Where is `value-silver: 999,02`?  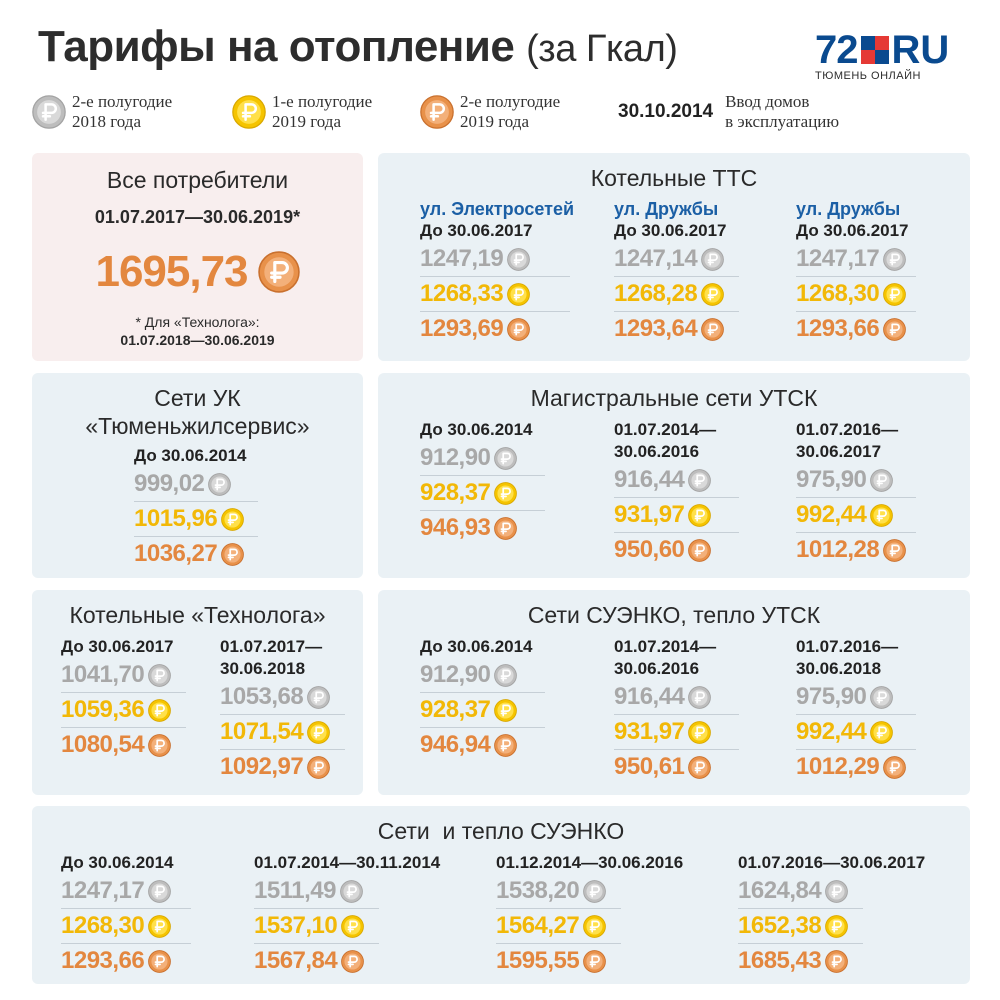 value-silver: 999,02 is located at coordinates (169, 483).